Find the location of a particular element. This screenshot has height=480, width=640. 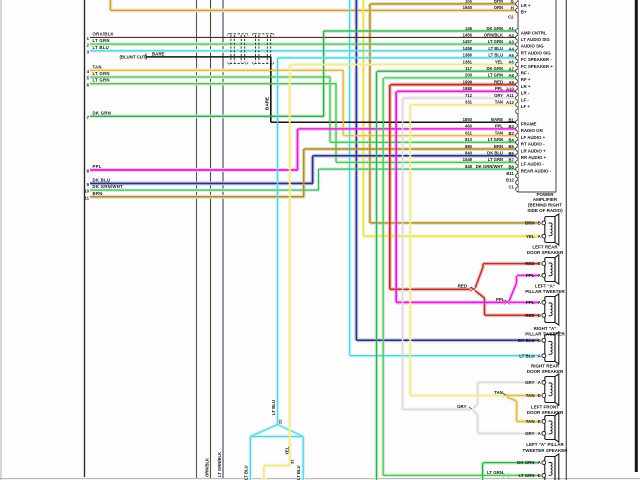

svg-text: RF - is located at coordinates (525, 73).